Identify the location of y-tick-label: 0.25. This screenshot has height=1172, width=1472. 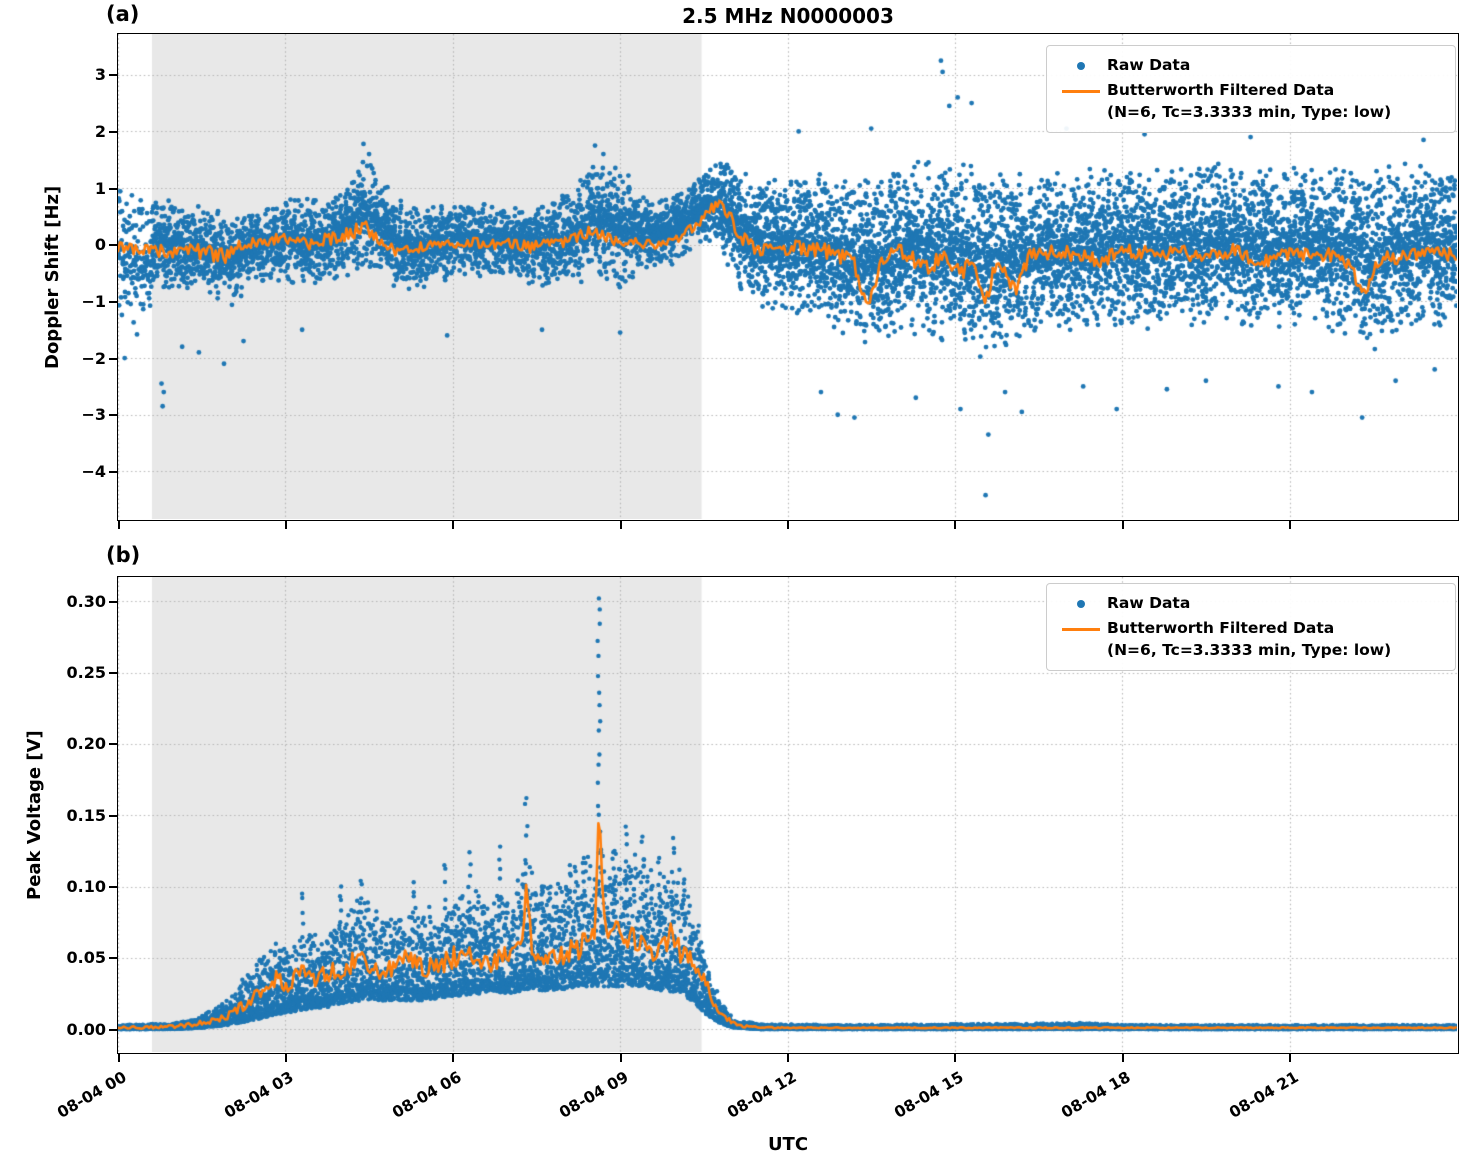
(86, 673).